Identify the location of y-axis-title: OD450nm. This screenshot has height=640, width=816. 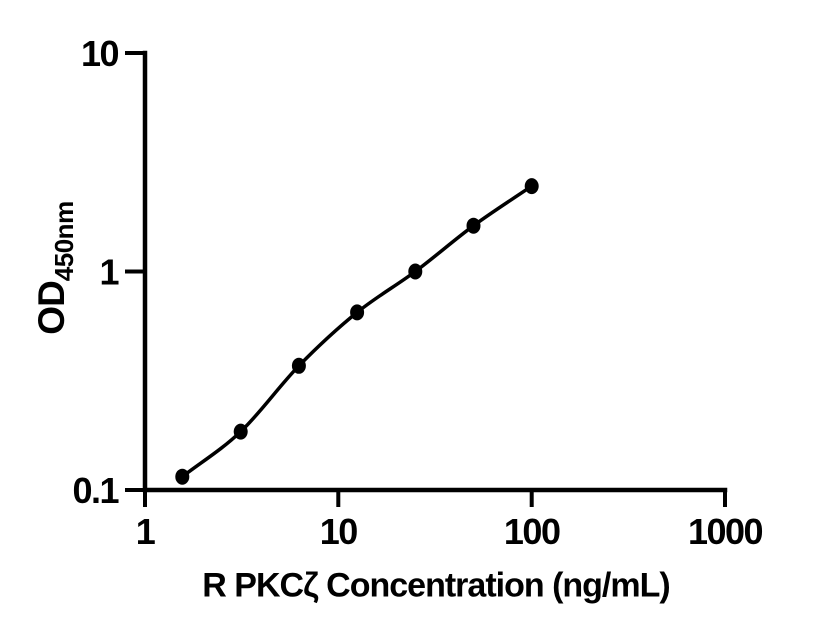
(55, 268).